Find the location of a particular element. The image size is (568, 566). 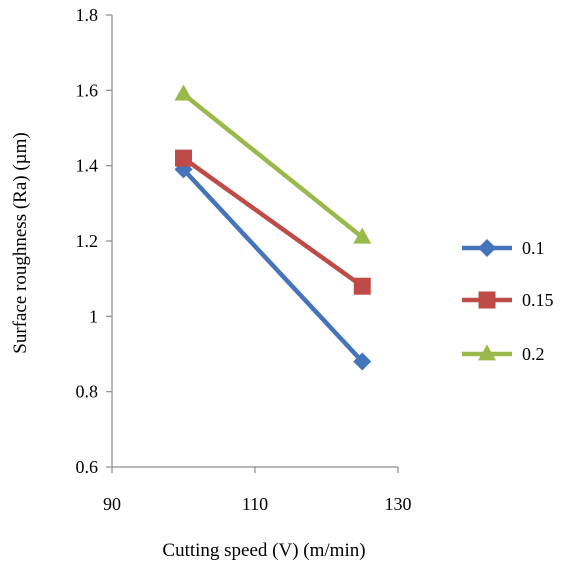

y-axis-ticks: 0.6 0.8 1 1.2 1.4 1.6 1.8 is located at coordinates (94, 241).